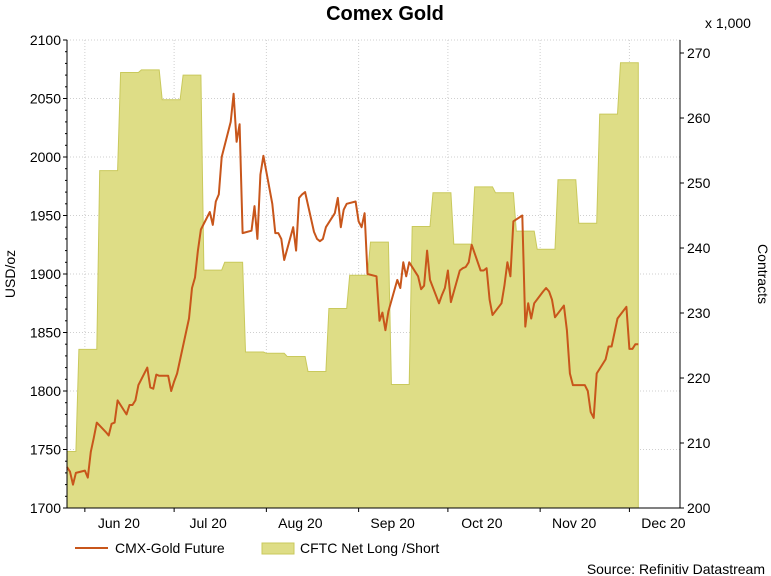 The image size is (771, 576). I want to click on right-tick-label: 210, so click(699, 443).